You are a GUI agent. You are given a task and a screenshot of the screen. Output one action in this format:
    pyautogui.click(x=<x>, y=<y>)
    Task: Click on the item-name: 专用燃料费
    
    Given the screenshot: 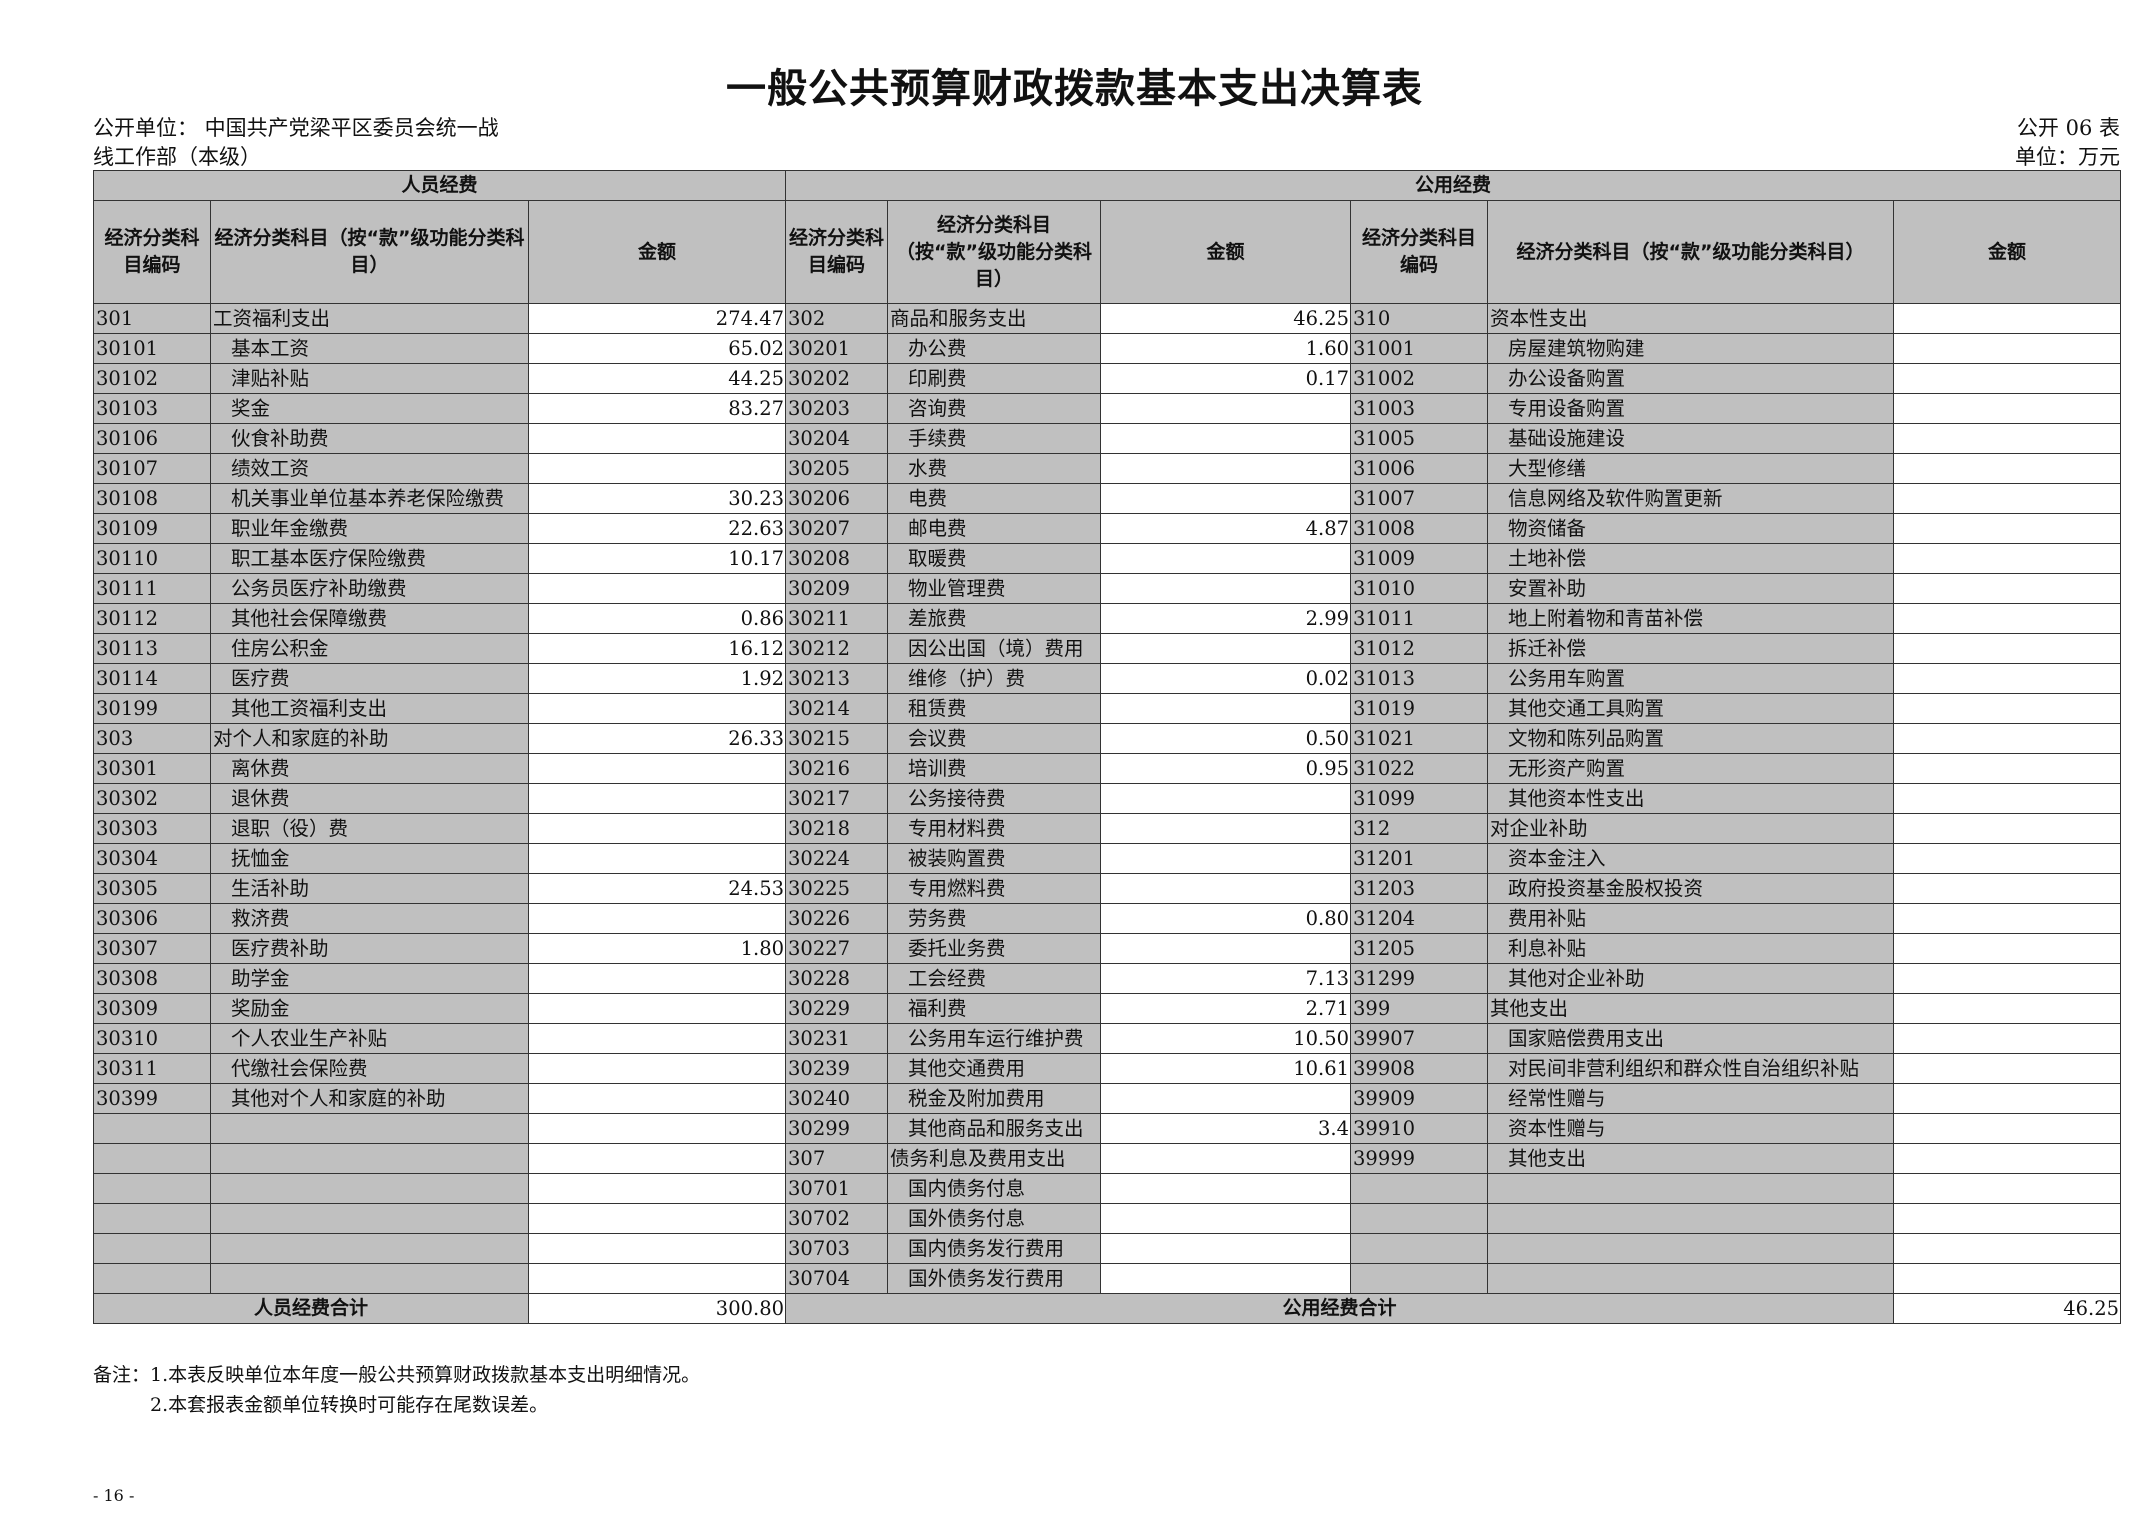 What is the action you would take?
    pyautogui.click(x=994, y=888)
    